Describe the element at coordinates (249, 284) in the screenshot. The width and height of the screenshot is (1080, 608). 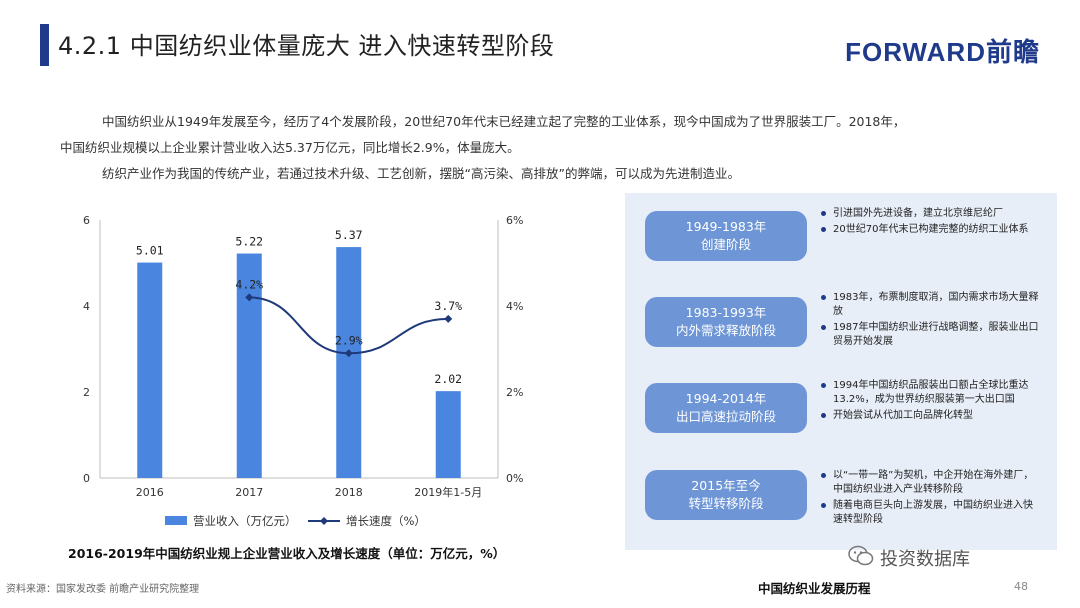
I see `line-data-label: 4.2%` at that location.